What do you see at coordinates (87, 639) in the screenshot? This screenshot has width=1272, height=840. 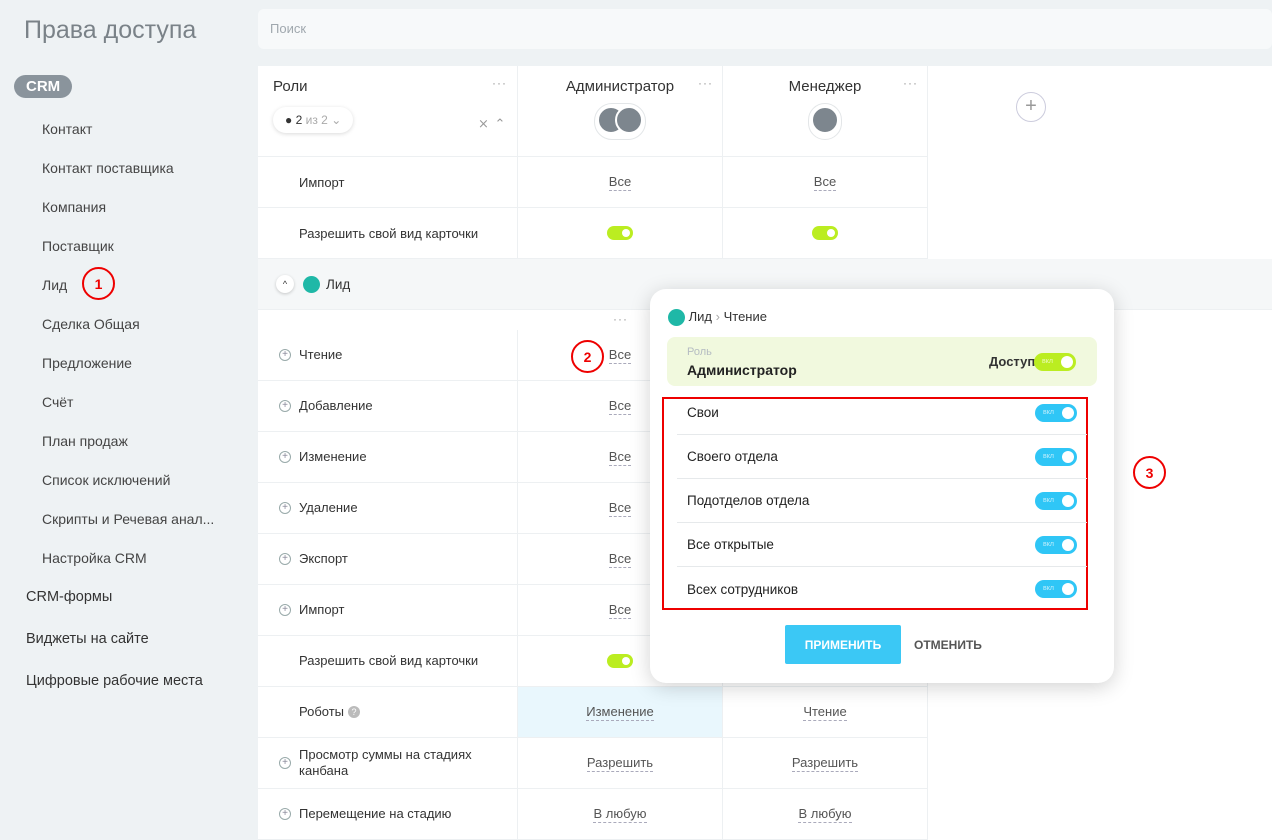 I see `sidebar-top-item: Виджеты на сайте` at bounding box center [87, 639].